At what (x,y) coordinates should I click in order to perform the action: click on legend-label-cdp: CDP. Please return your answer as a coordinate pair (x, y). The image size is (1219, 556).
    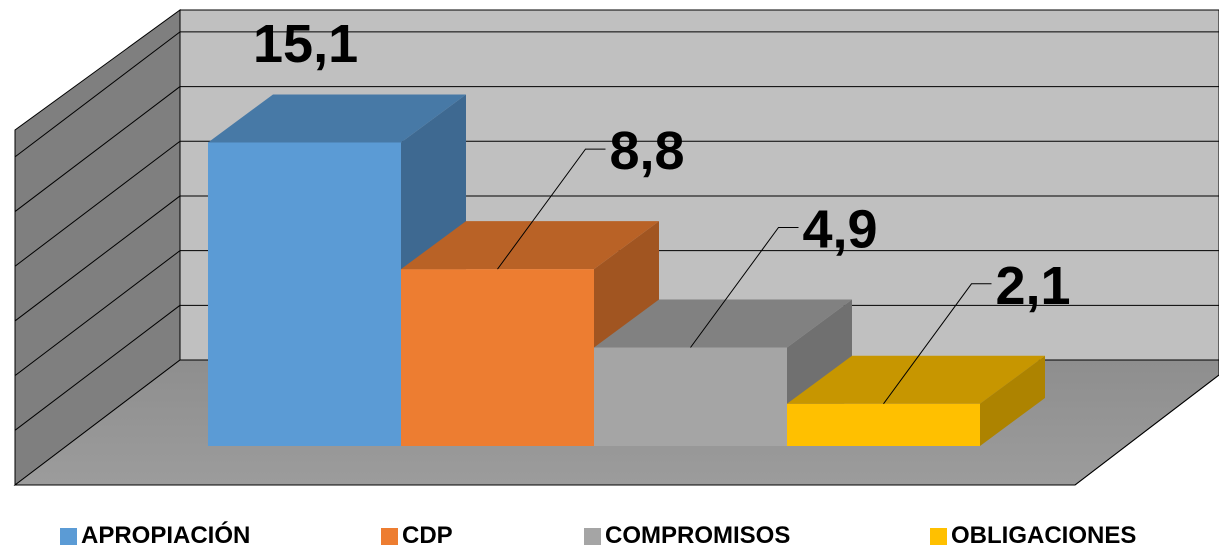
    Looking at the image, I should click on (427, 535).